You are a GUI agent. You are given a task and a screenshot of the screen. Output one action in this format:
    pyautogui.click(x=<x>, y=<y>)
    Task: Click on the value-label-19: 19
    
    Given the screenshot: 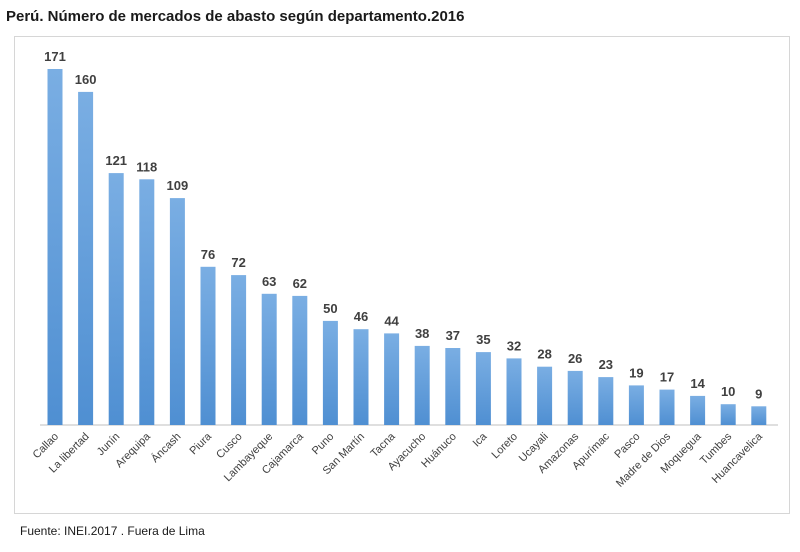 What is the action you would take?
    pyautogui.click(x=636, y=372)
    